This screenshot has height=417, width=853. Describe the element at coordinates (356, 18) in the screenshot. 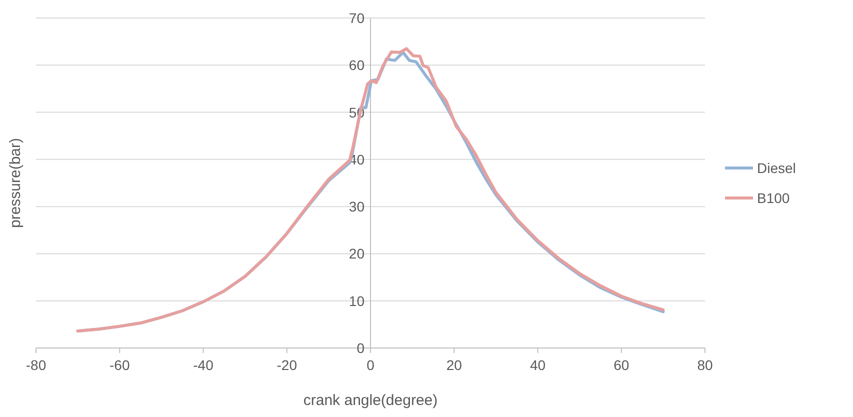

I see `y-tick-label: 70` at that location.